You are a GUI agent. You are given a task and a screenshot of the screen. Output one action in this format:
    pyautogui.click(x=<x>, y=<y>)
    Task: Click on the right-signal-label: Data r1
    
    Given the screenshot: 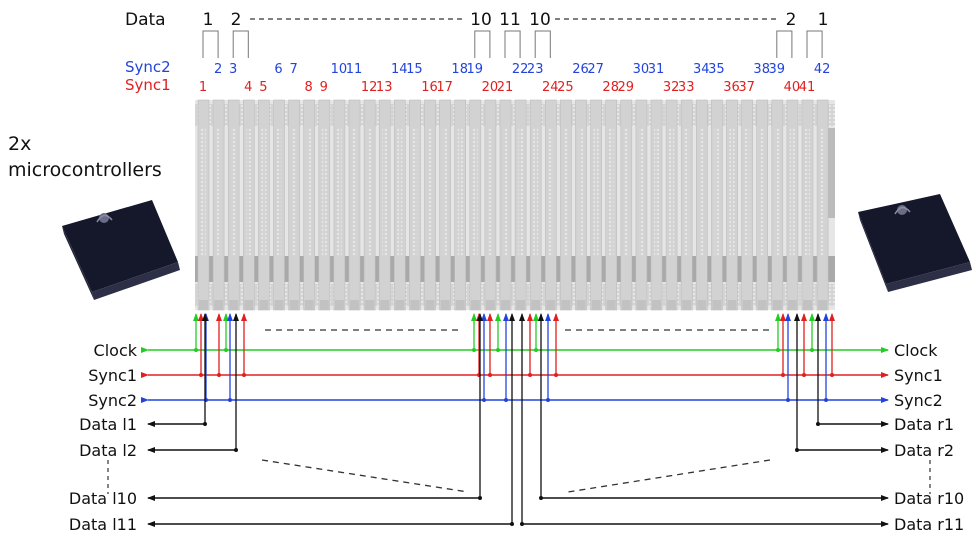 What is the action you would take?
    pyautogui.click(x=924, y=424)
    